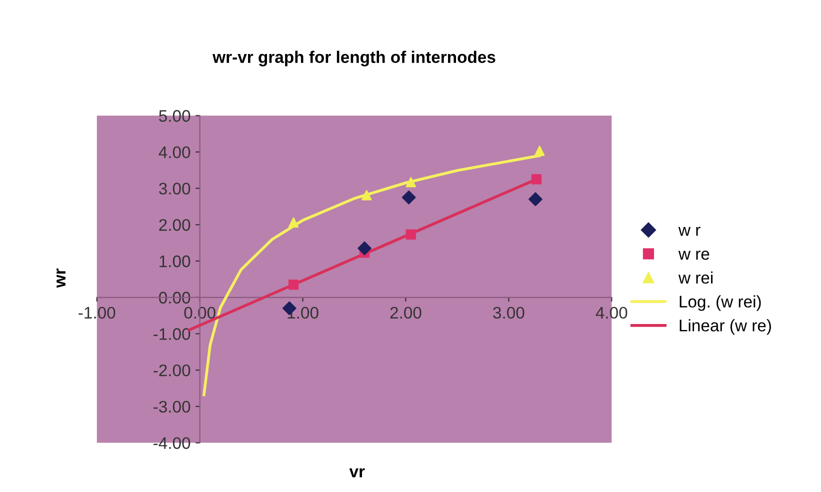 Image resolution: width=821 pixels, height=492 pixels. I want to click on legend-label: w rei, so click(695, 277).